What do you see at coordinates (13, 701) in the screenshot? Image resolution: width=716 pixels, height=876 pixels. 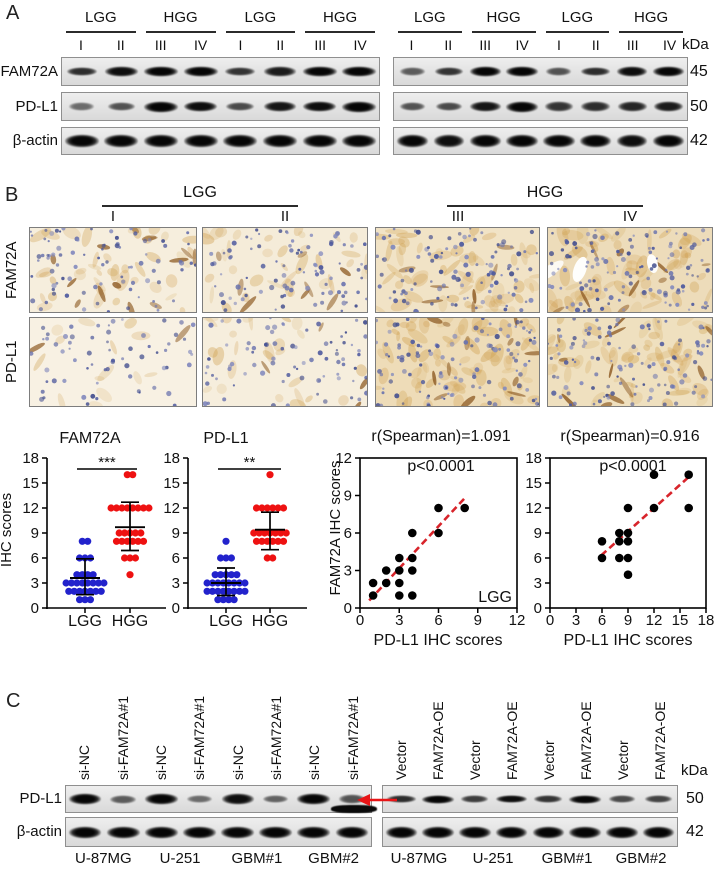 I see `panel-c-label: C` at bounding box center [13, 701].